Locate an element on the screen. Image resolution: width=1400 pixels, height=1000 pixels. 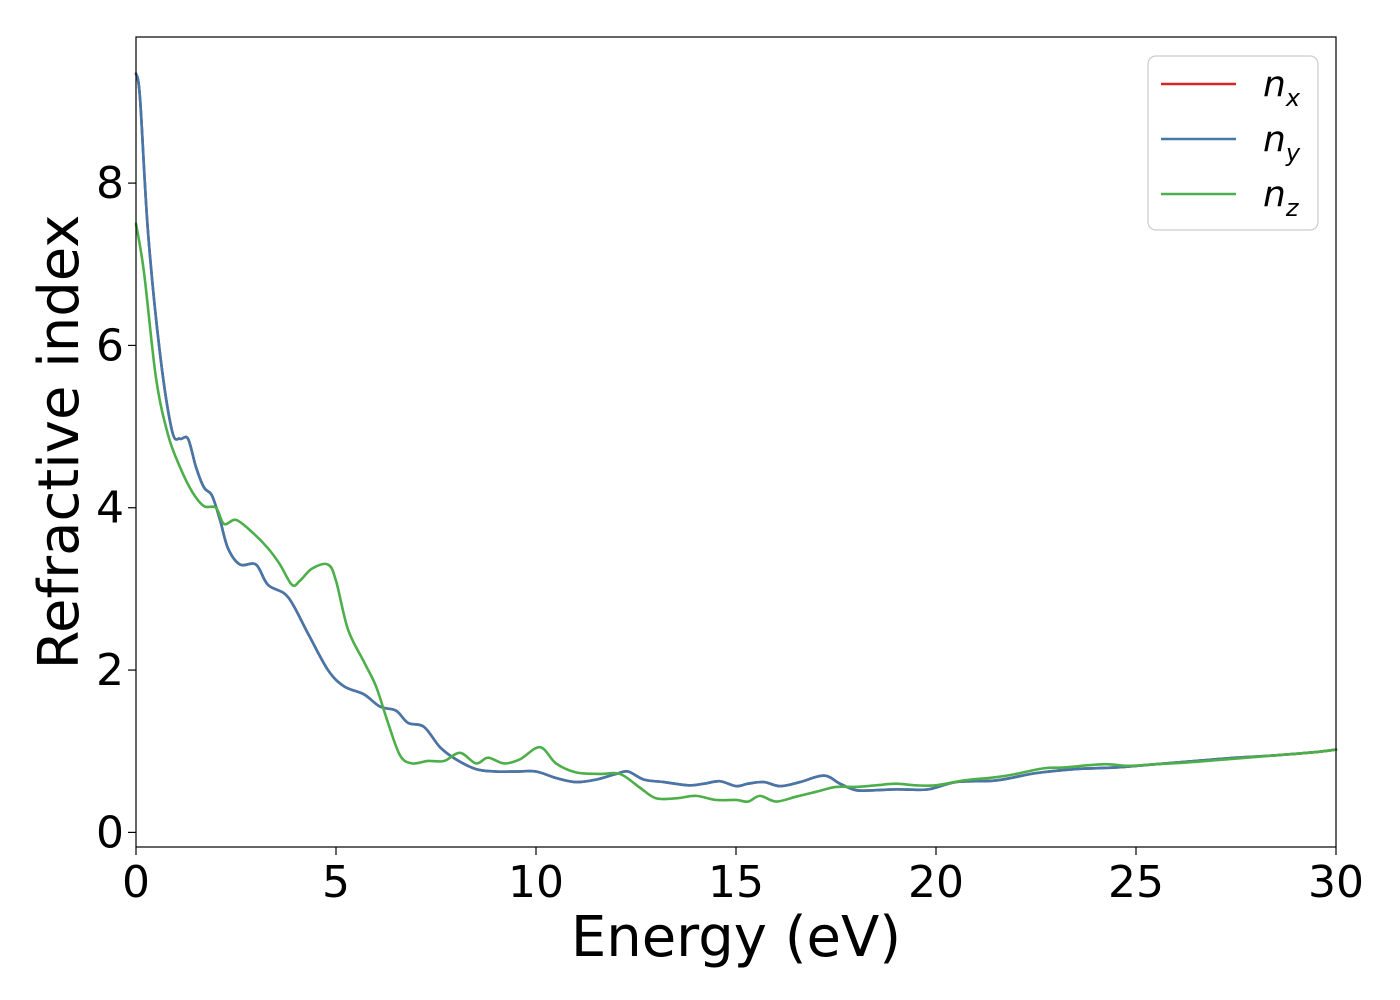
y-tick-label: 4 is located at coordinates (110, 508).